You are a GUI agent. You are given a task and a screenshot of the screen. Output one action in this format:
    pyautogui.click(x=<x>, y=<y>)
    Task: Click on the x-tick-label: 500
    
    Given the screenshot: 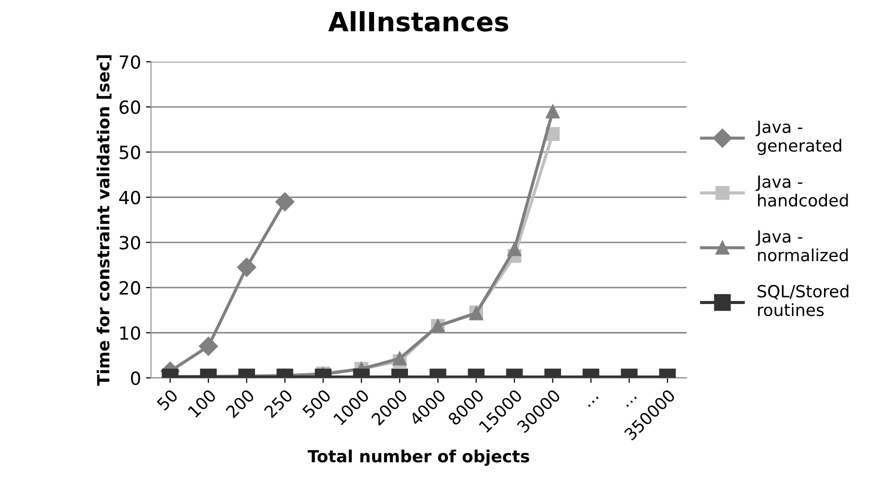 What is the action you would take?
    pyautogui.click(x=317, y=403)
    